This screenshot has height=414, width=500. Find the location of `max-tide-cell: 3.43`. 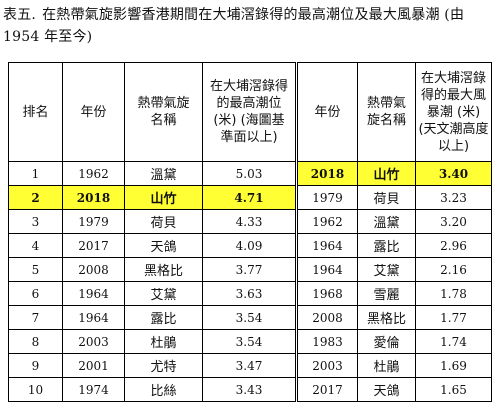

max-tide-cell: 3.43 is located at coordinates (249, 389).